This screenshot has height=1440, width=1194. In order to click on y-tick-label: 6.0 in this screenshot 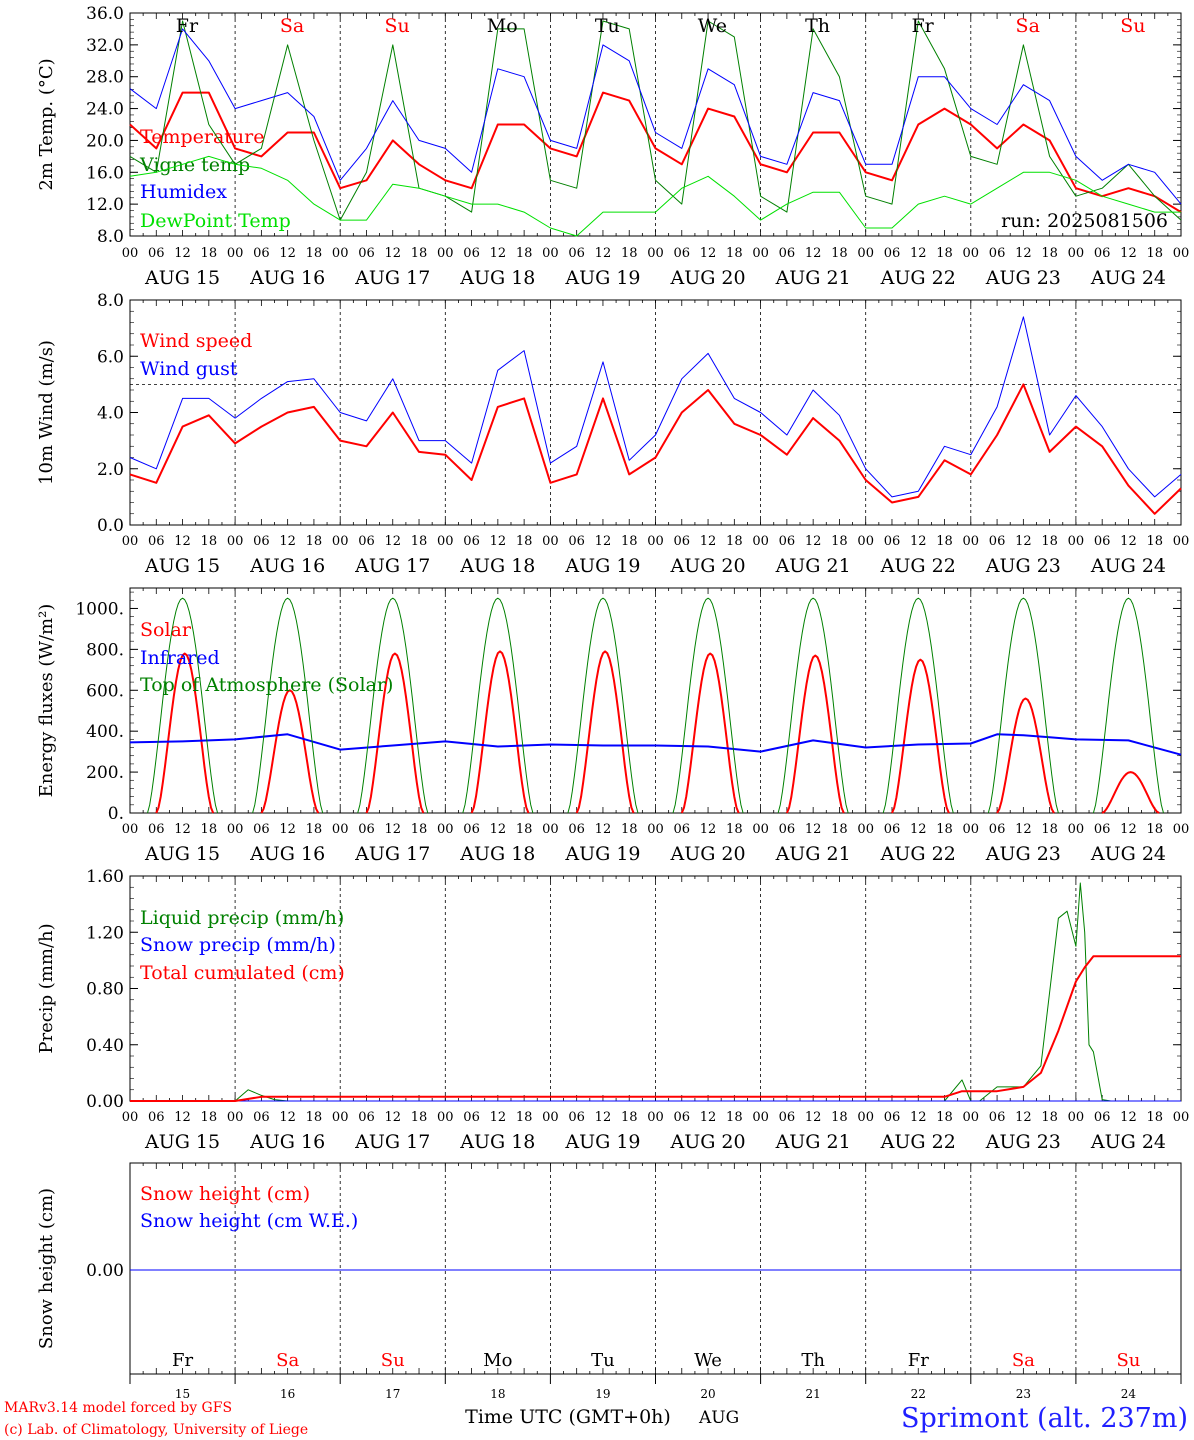, I will do `click(110, 357)`.